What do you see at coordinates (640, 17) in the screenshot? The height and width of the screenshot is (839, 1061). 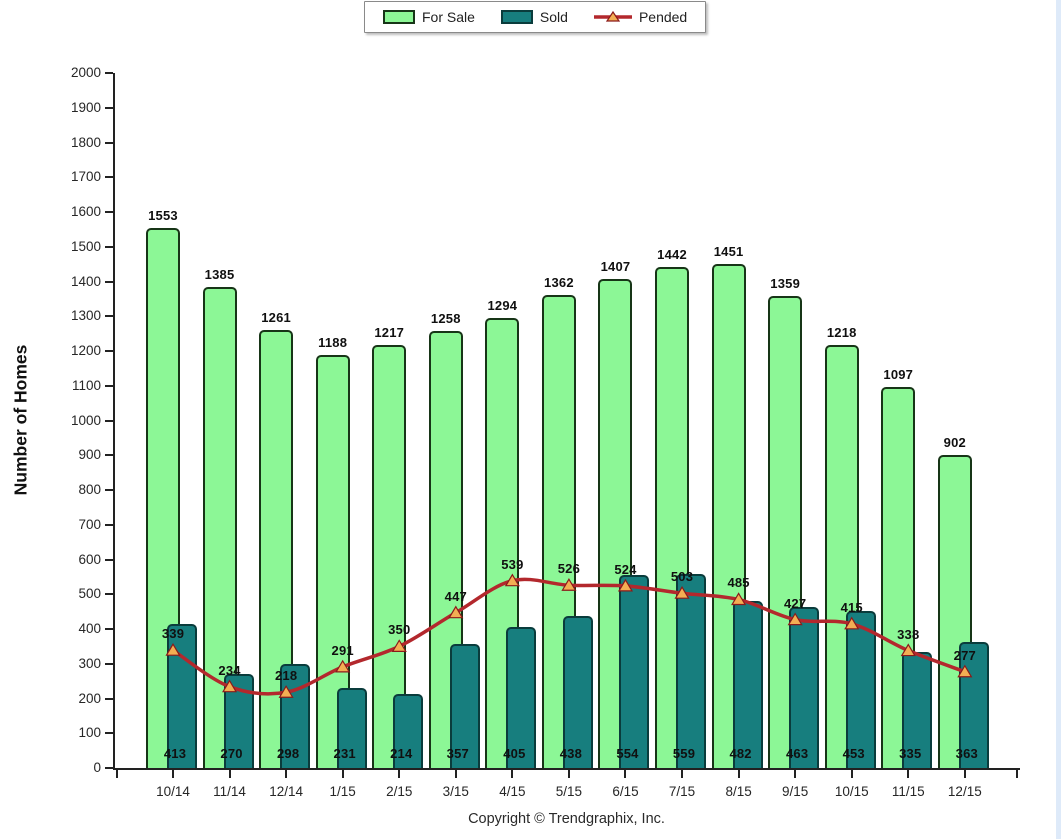 I see `legend-item-pended: Pended` at bounding box center [640, 17].